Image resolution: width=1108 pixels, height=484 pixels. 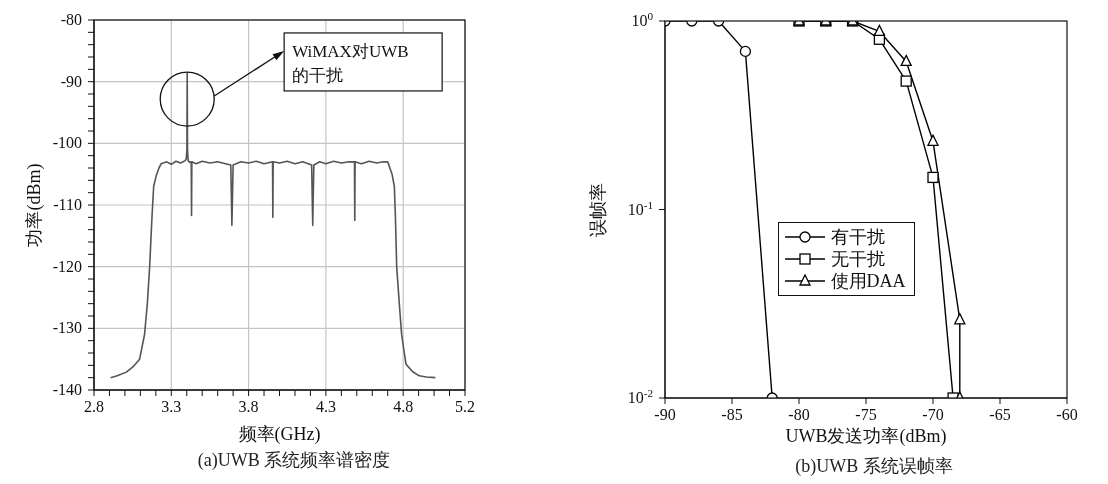 I want to click on x-tick-label: -75, so click(x=866, y=414).